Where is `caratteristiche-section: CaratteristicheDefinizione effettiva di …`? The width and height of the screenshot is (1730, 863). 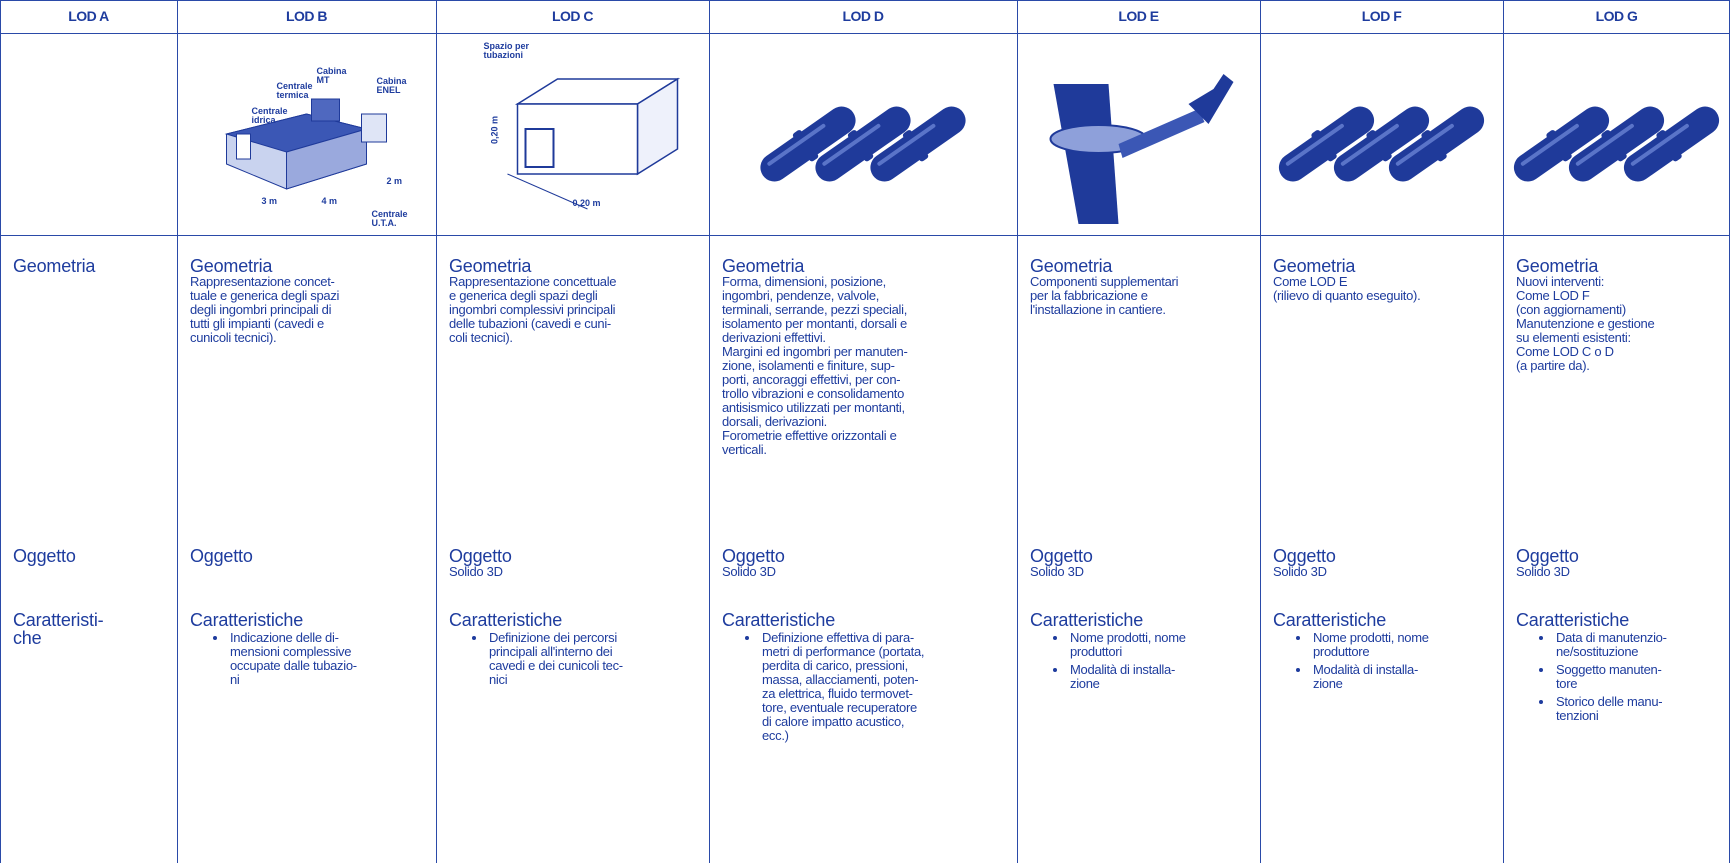 caratteristiche-section: CaratteristicheDefinizione effettiva di … is located at coordinates (866, 679).